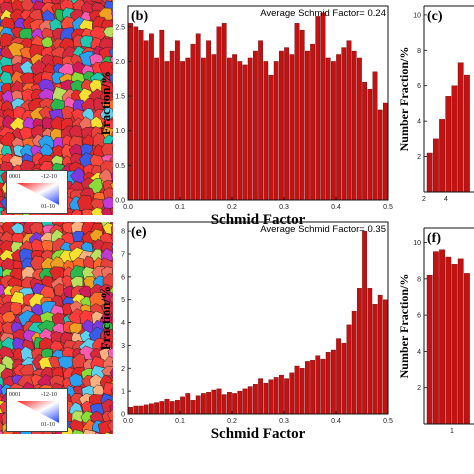 This screenshot has width=474, height=474. I want to click on y-tick-label: 1.0, so click(120, 131).